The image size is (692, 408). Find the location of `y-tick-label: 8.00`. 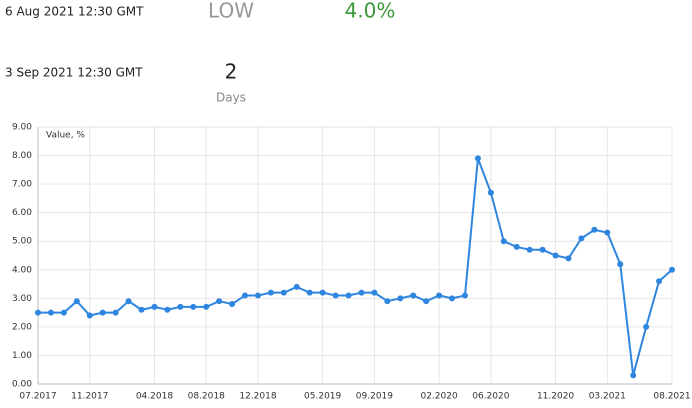

y-tick-label: 8.00 is located at coordinates (22, 156).